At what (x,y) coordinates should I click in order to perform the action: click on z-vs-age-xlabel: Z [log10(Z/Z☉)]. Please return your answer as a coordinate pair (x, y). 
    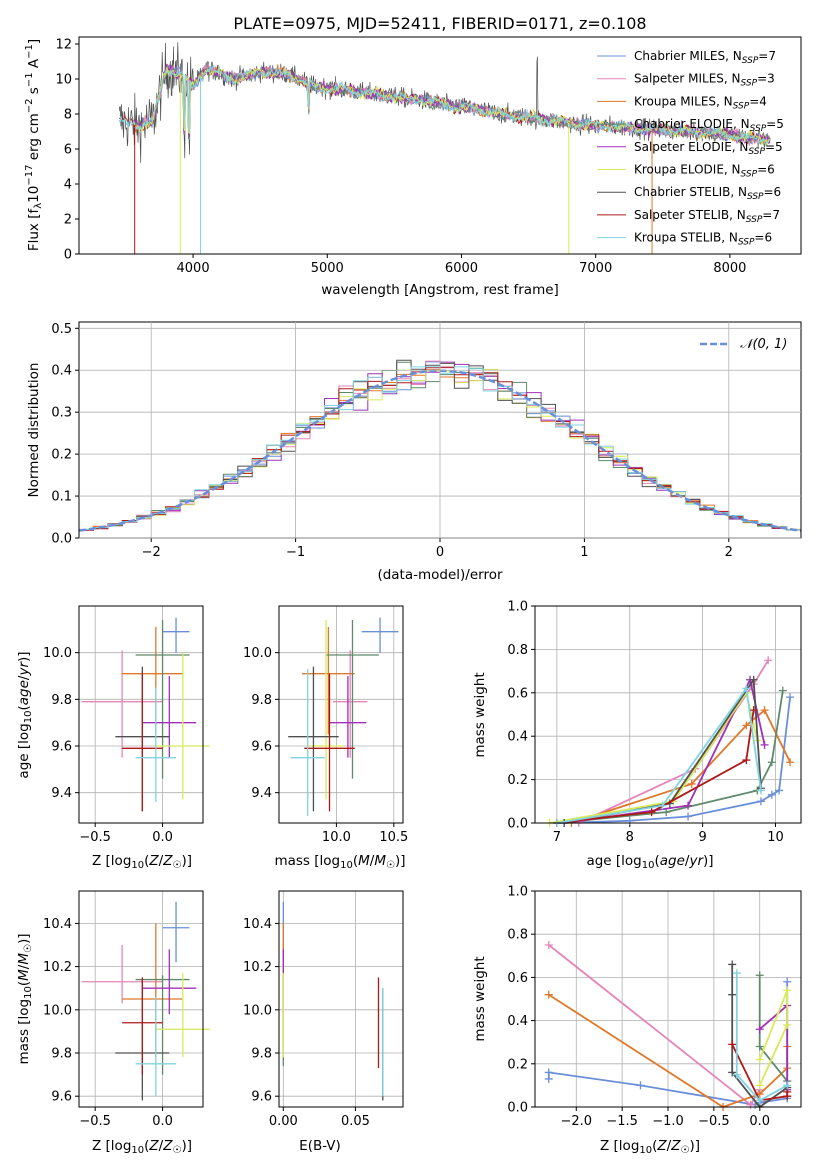
    Looking at the image, I should click on (142, 862).